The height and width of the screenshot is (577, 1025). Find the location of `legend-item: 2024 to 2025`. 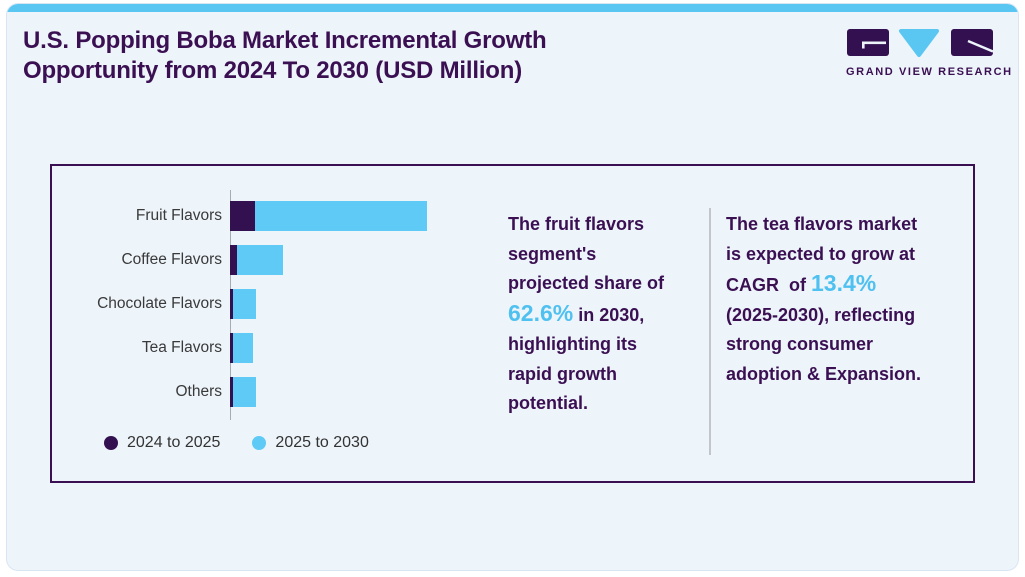

legend-item: 2024 to 2025 is located at coordinates (162, 443).